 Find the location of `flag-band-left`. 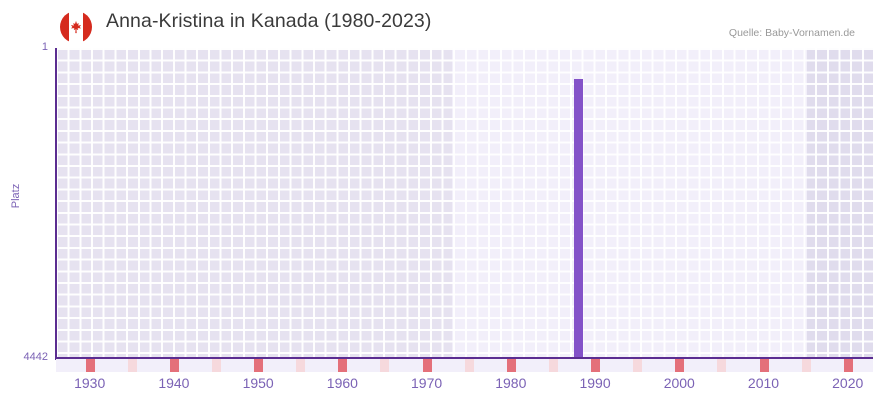

flag-band-left is located at coordinates (64, 27).